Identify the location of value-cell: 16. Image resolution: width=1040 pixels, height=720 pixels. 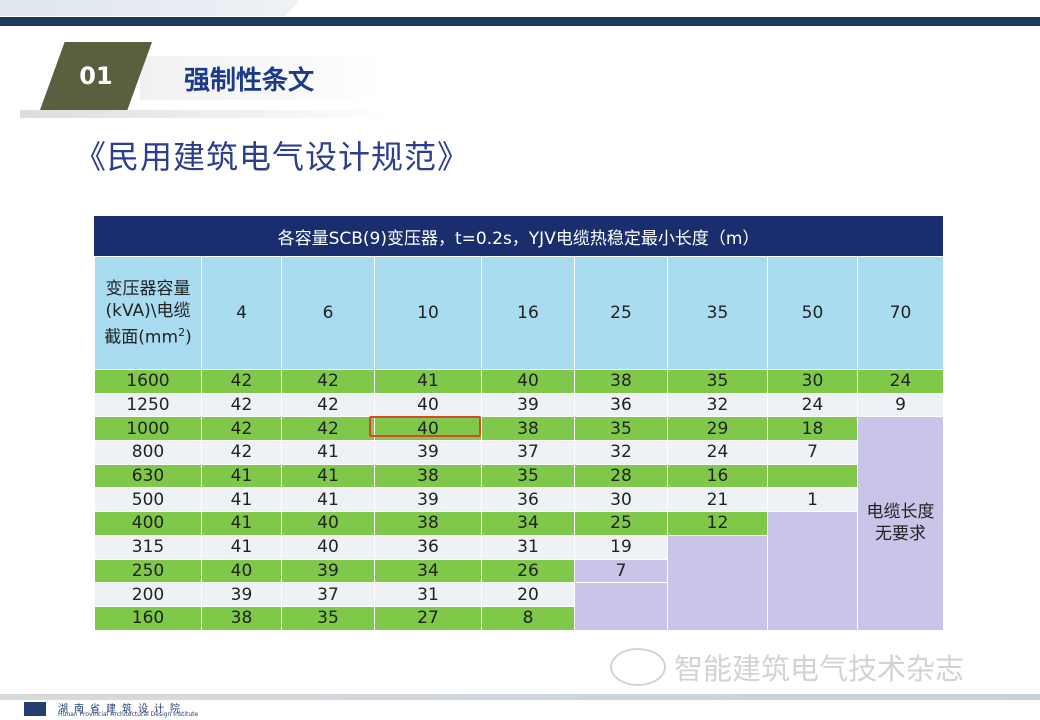
(717, 476).